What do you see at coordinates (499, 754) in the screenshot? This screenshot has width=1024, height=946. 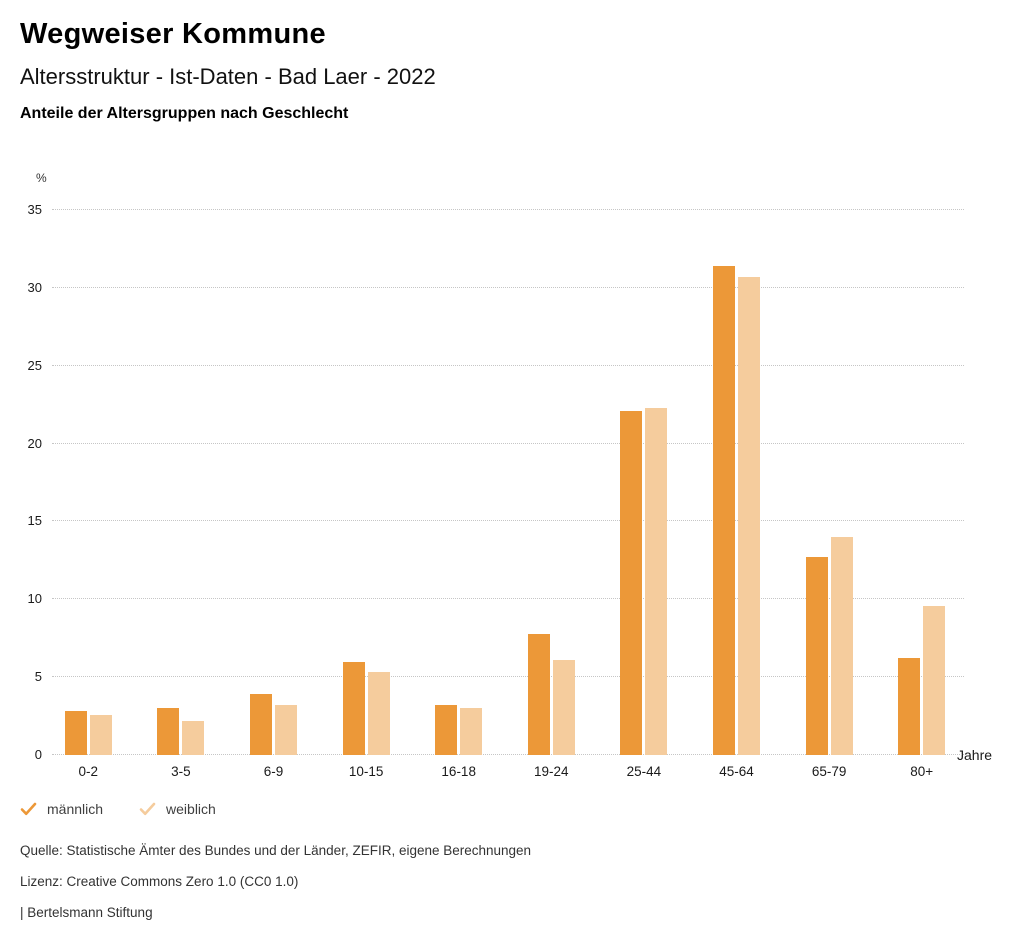 I see `gridline-0: 0` at bounding box center [499, 754].